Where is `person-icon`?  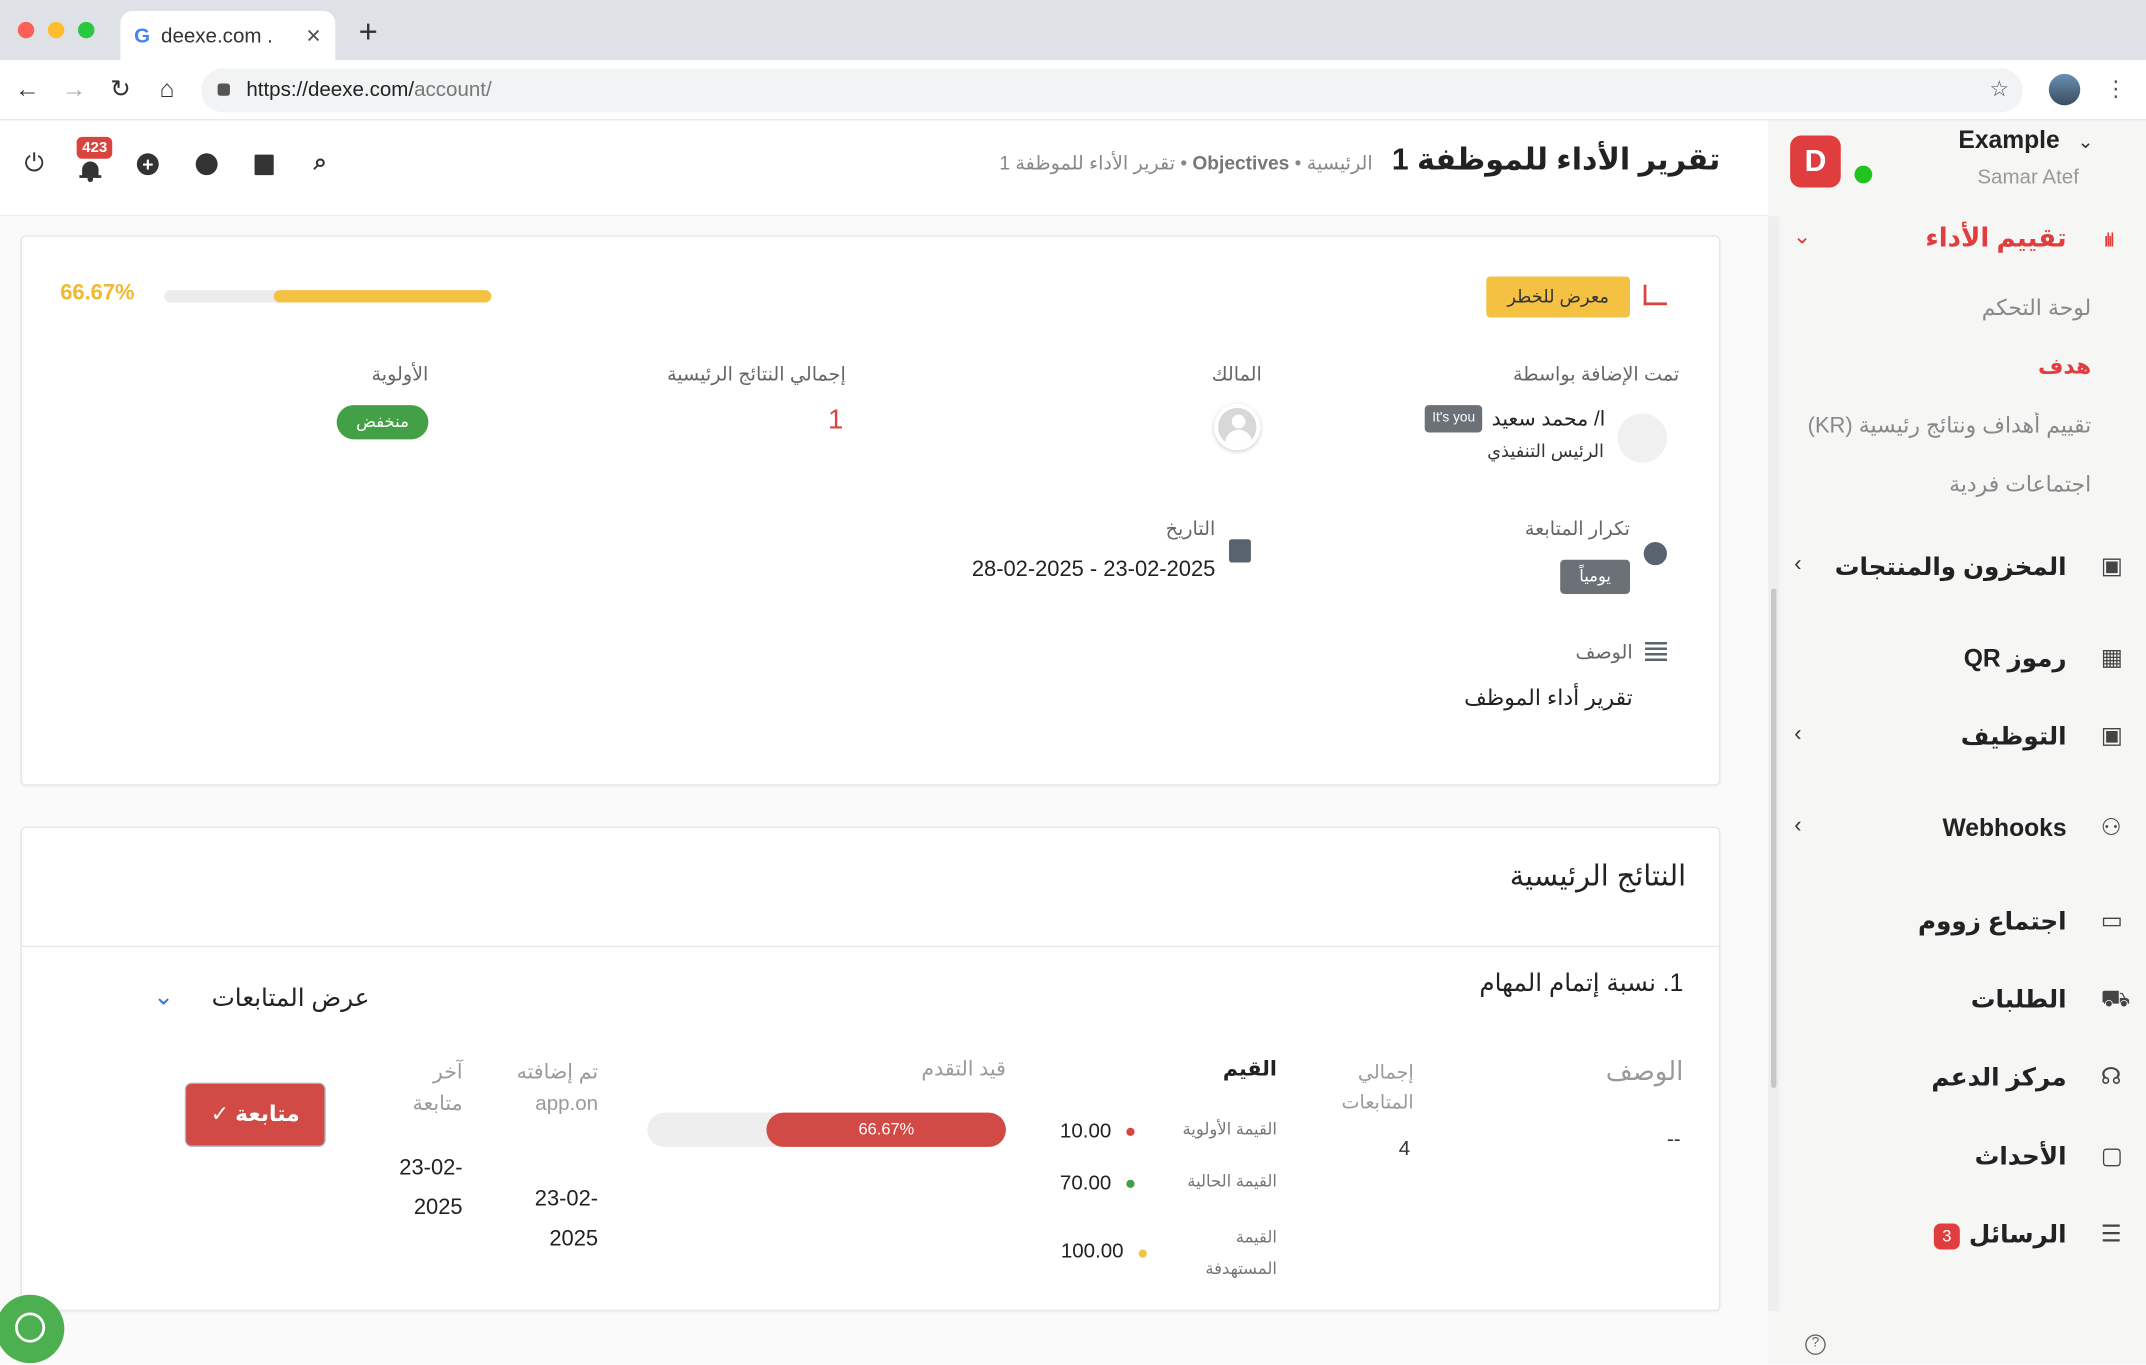 person-icon is located at coordinates (1238, 421).